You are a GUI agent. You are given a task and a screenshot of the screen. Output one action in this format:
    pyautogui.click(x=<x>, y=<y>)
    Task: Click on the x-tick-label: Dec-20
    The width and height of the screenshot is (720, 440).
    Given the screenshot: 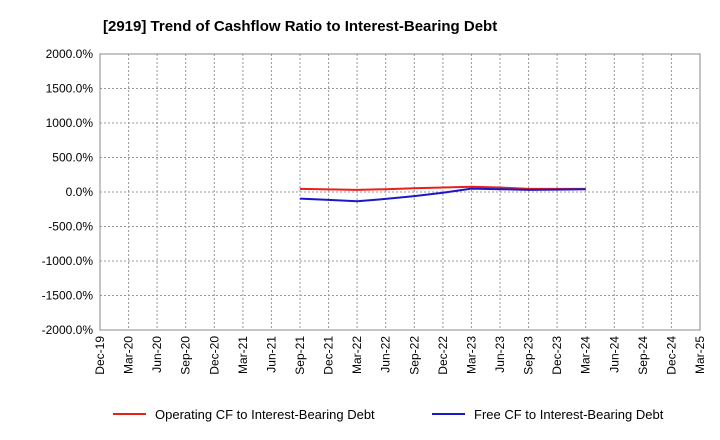 What is the action you would take?
    pyautogui.click(x=214, y=355)
    